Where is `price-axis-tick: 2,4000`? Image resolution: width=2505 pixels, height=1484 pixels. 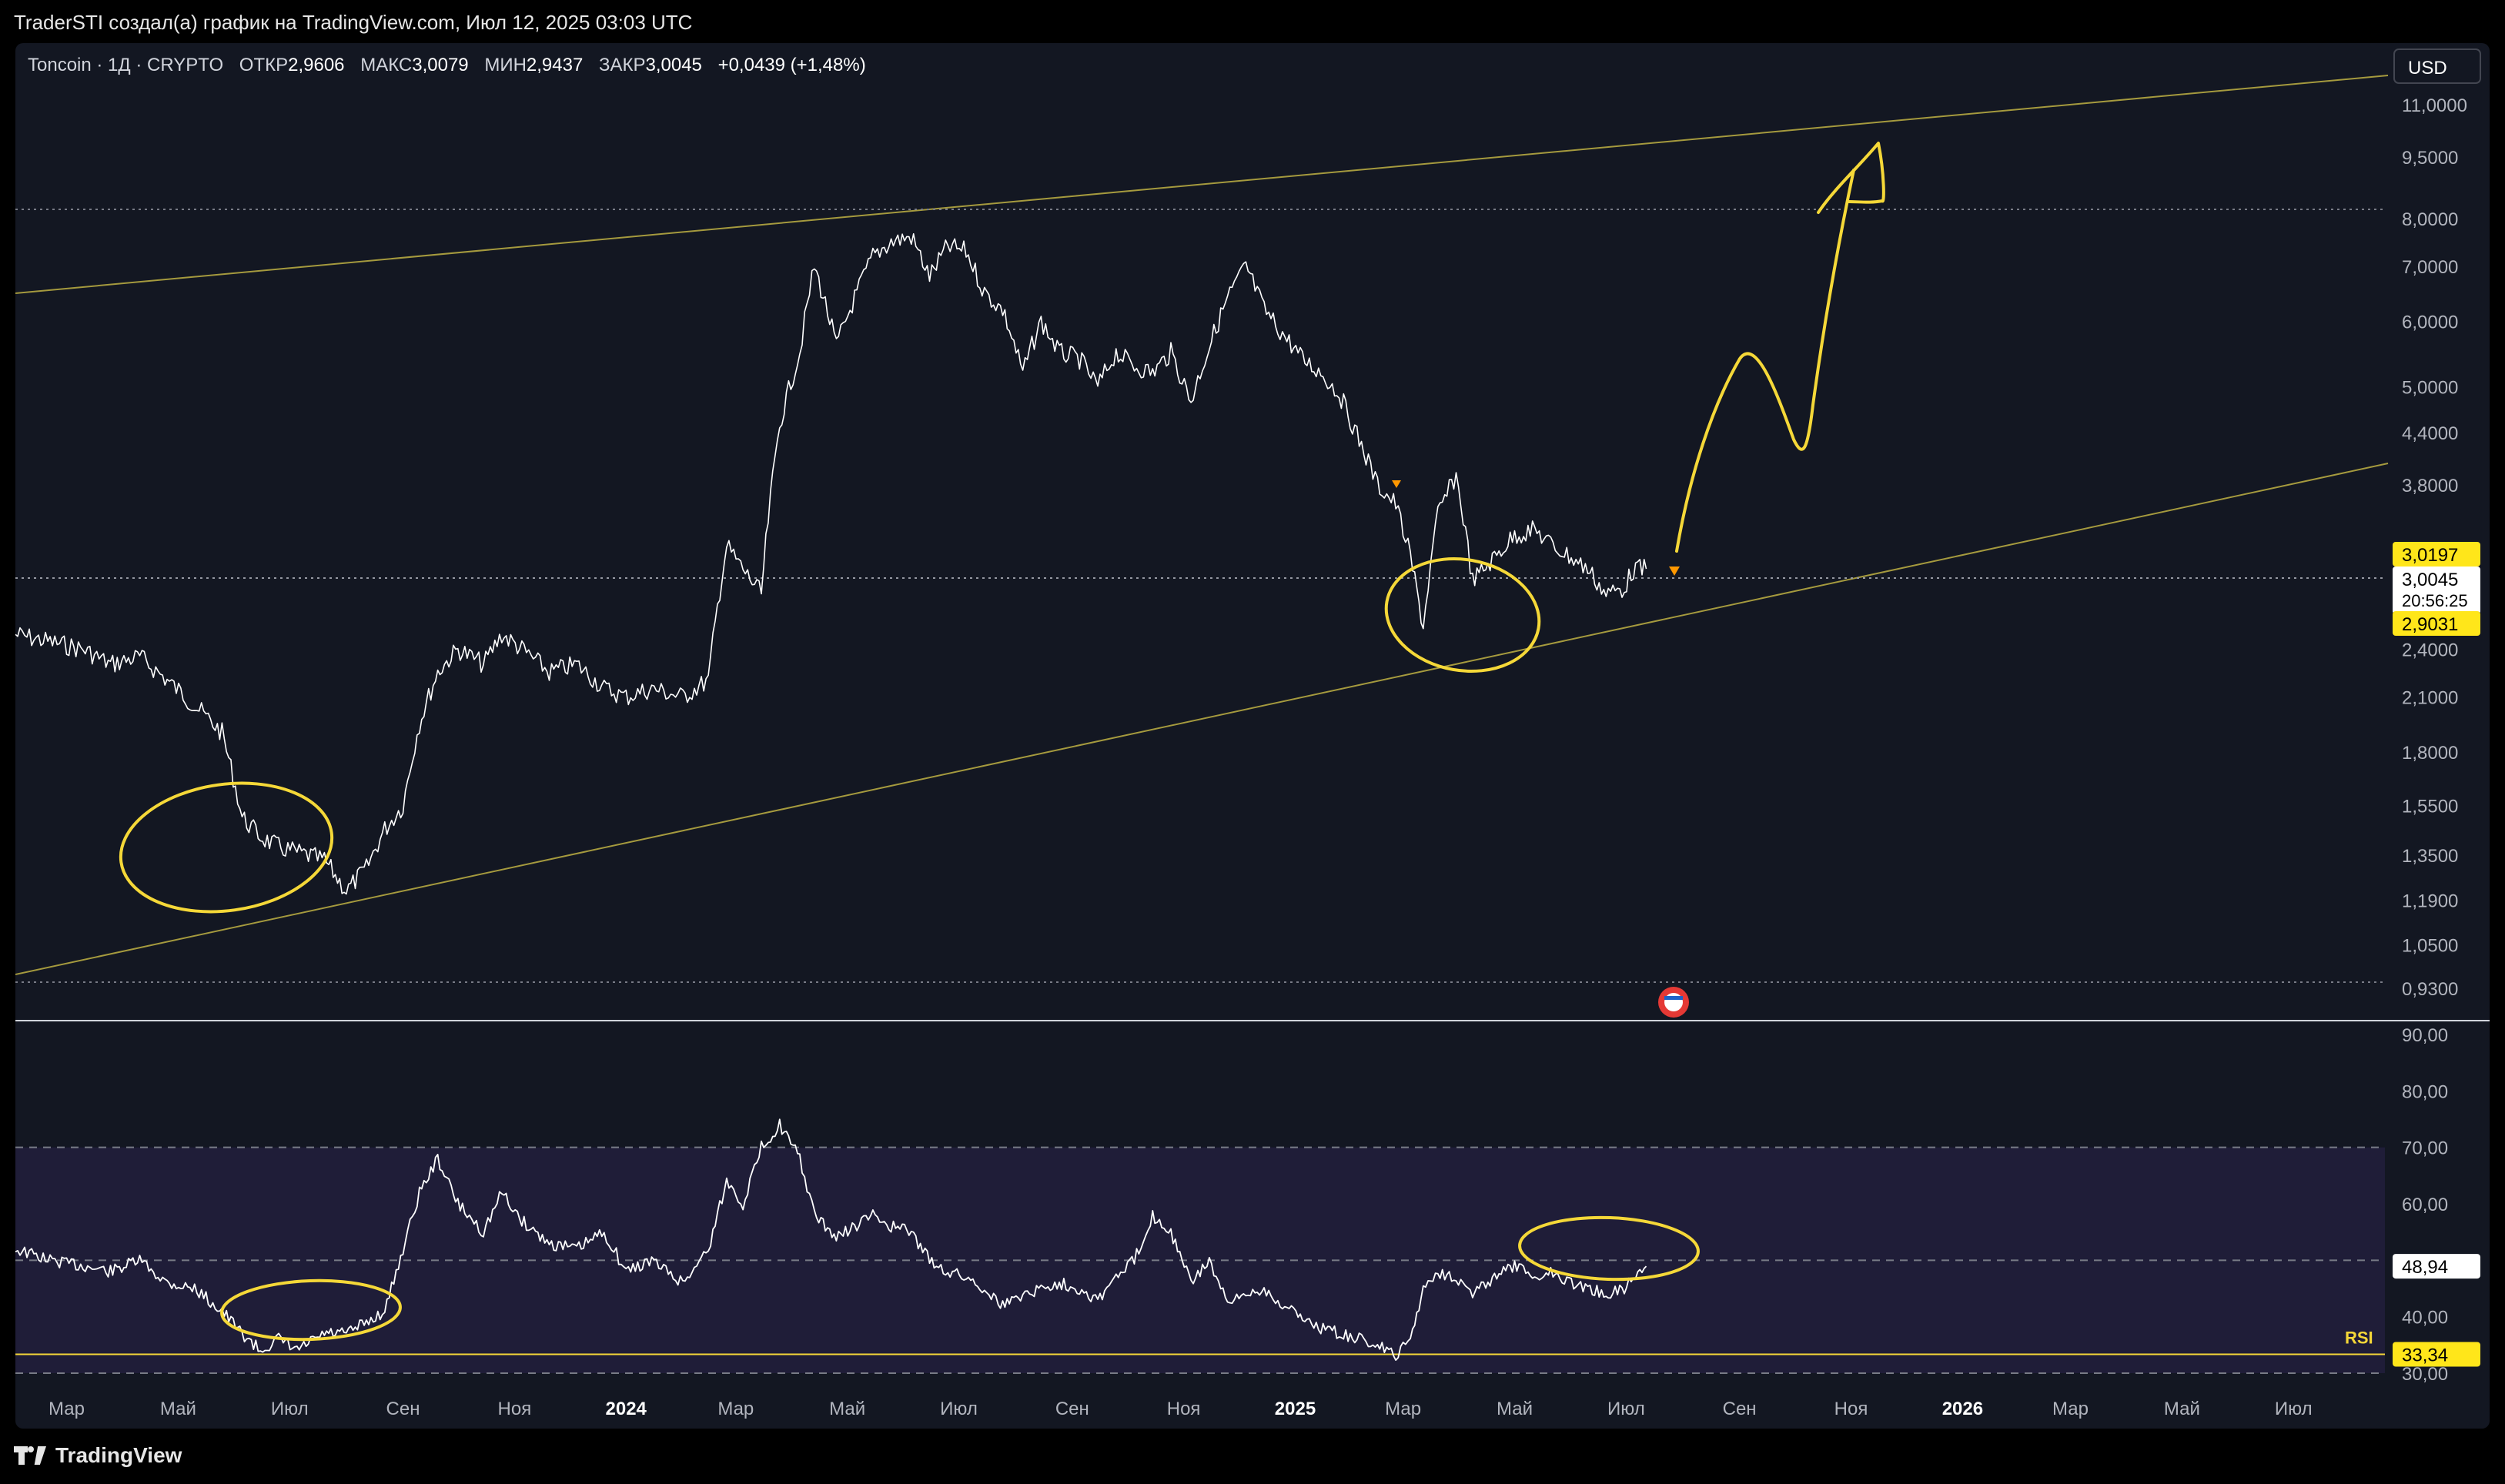
price-axis-tick: 2,4000 is located at coordinates (2430, 650).